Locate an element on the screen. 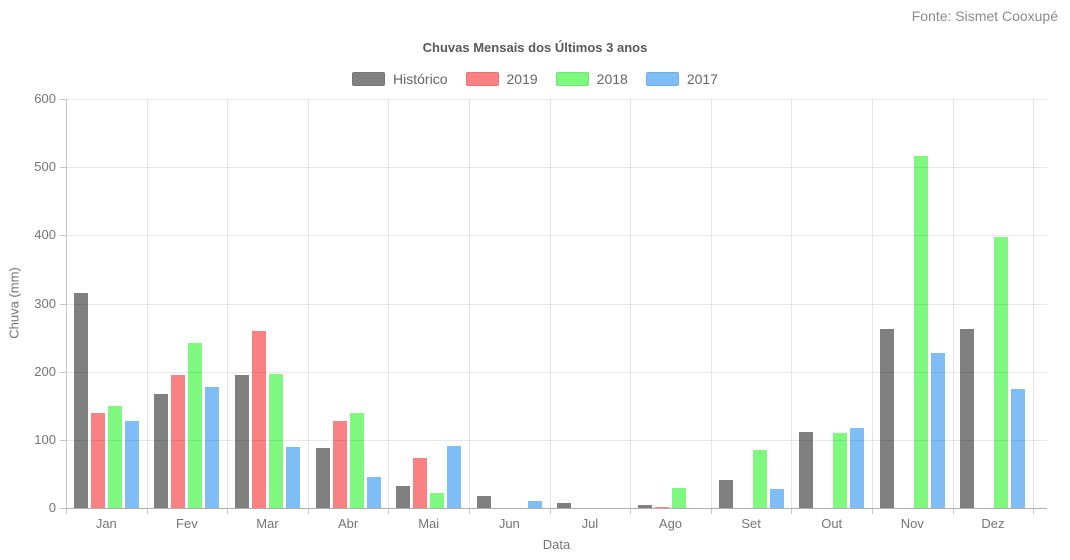 The height and width of the screenshot is (560, 1070). bar-group-out is located at coordinates (831, 303).